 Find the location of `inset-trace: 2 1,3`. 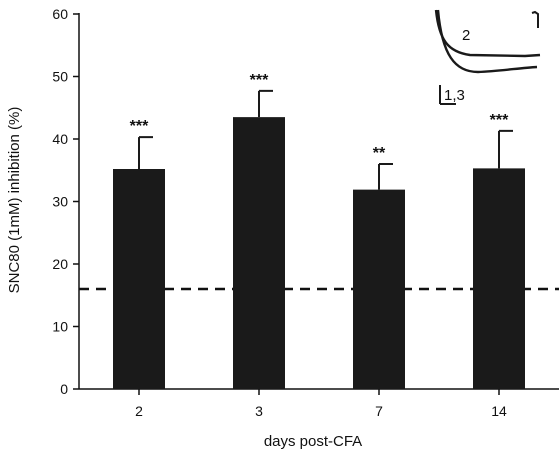

inset-trace: 2 1,3 is located at coordinates (487, 57).